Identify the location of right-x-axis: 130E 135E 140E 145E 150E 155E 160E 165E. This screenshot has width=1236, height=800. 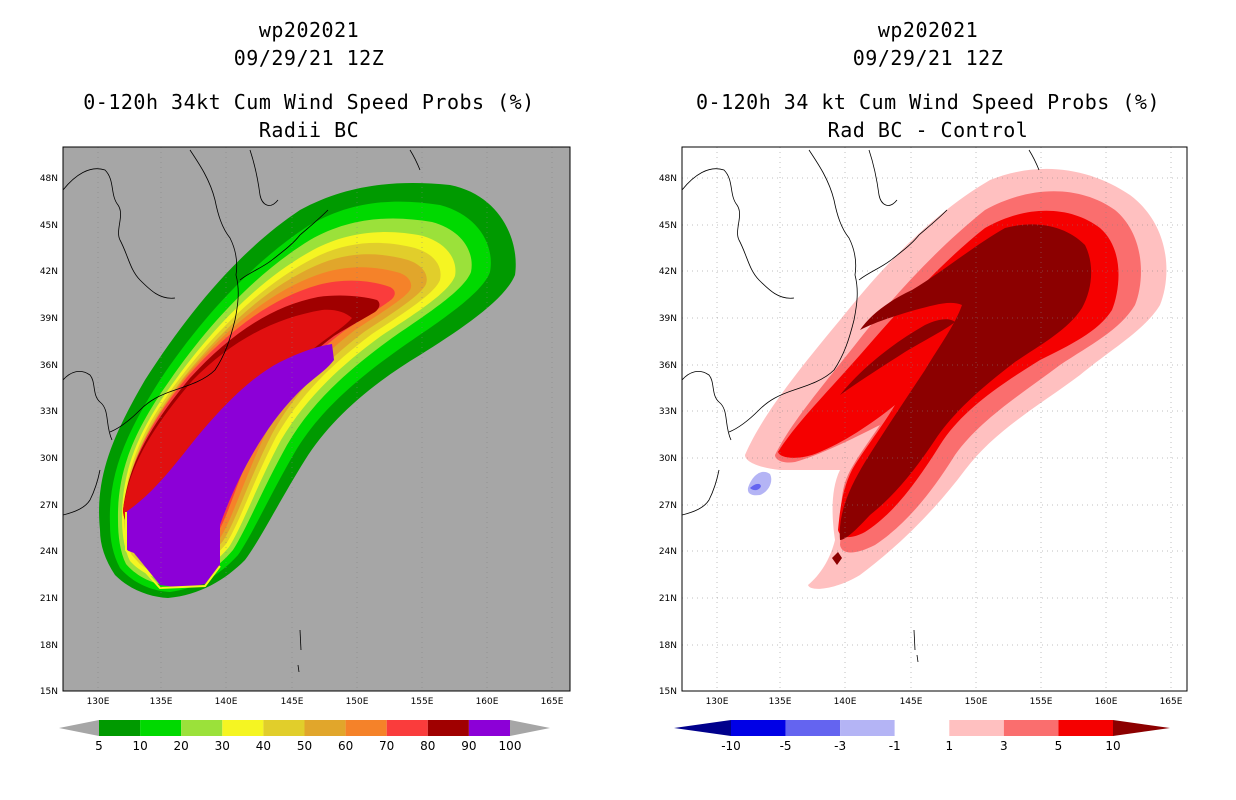
(944, 702).